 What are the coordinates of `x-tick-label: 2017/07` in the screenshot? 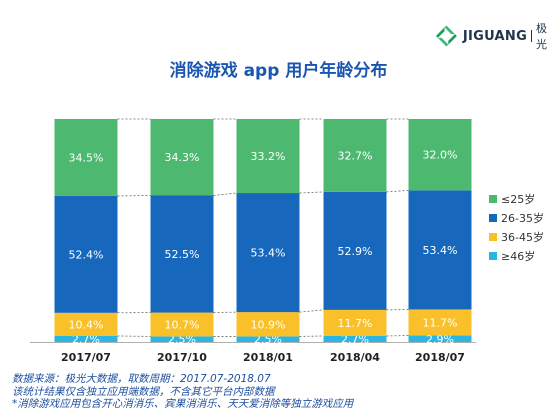 It's located at (86, 357).